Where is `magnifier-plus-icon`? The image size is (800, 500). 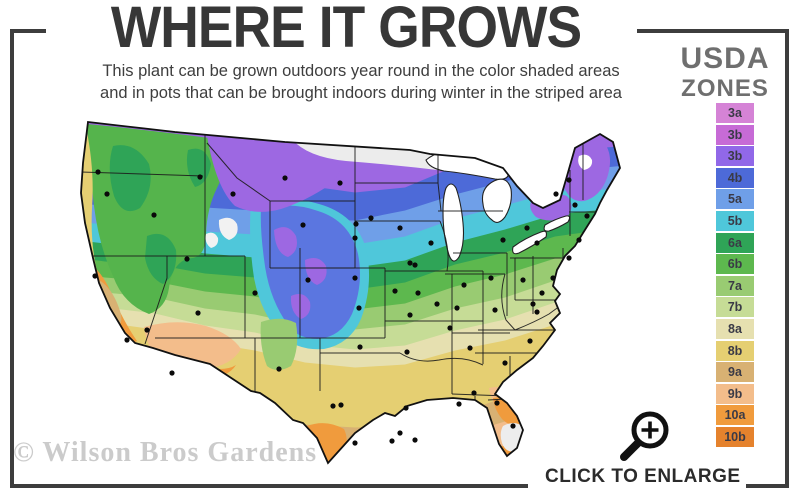 magnifier-plus-icon is located at coordinates (643, 433).